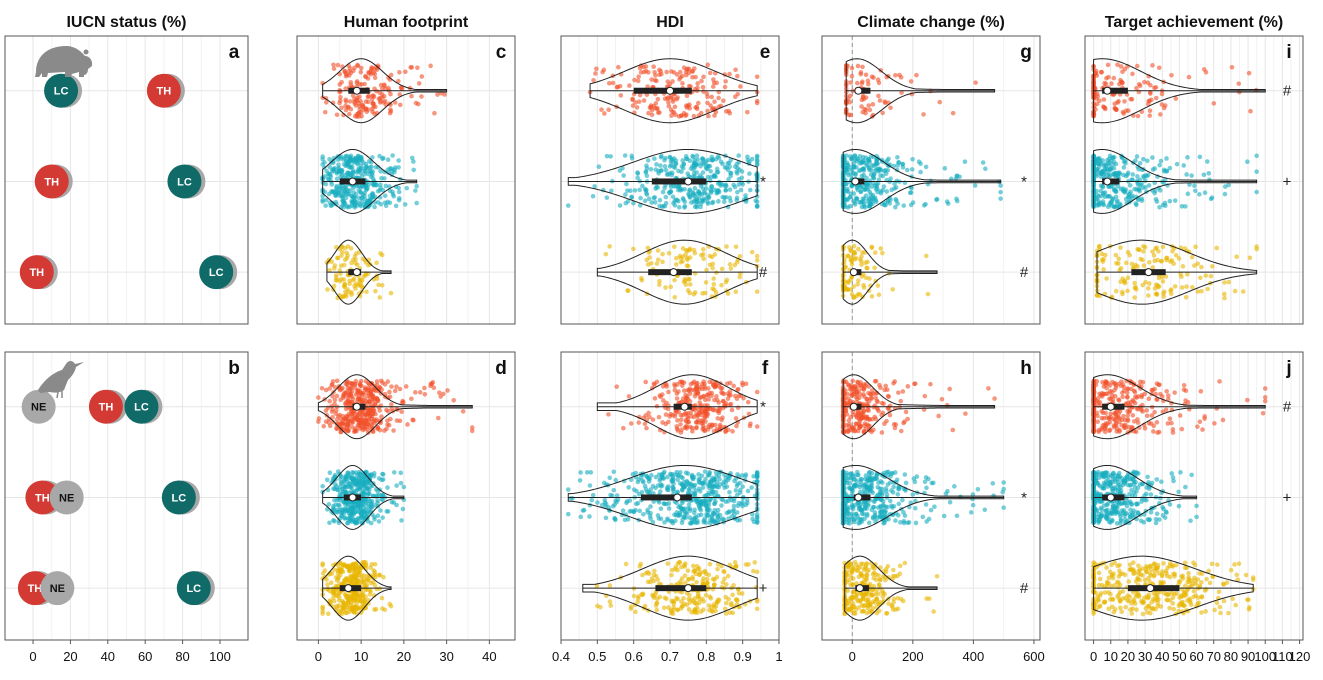  What do you see at coordinates (765, 368) in the screenshot?
I see `panel-label: f` at bounding box center [765, 368].